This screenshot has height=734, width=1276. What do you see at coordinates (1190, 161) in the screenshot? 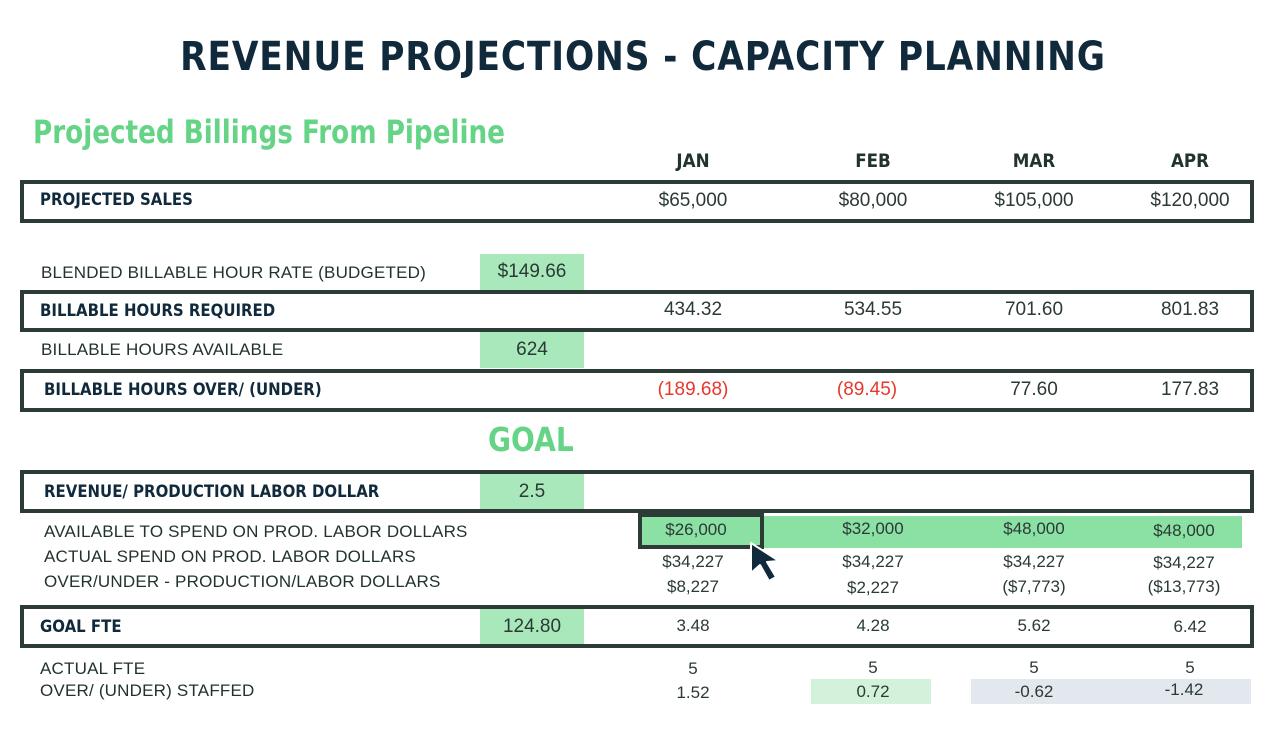
I see `month-header-apr: APR` at bounding box center [1190, 161].